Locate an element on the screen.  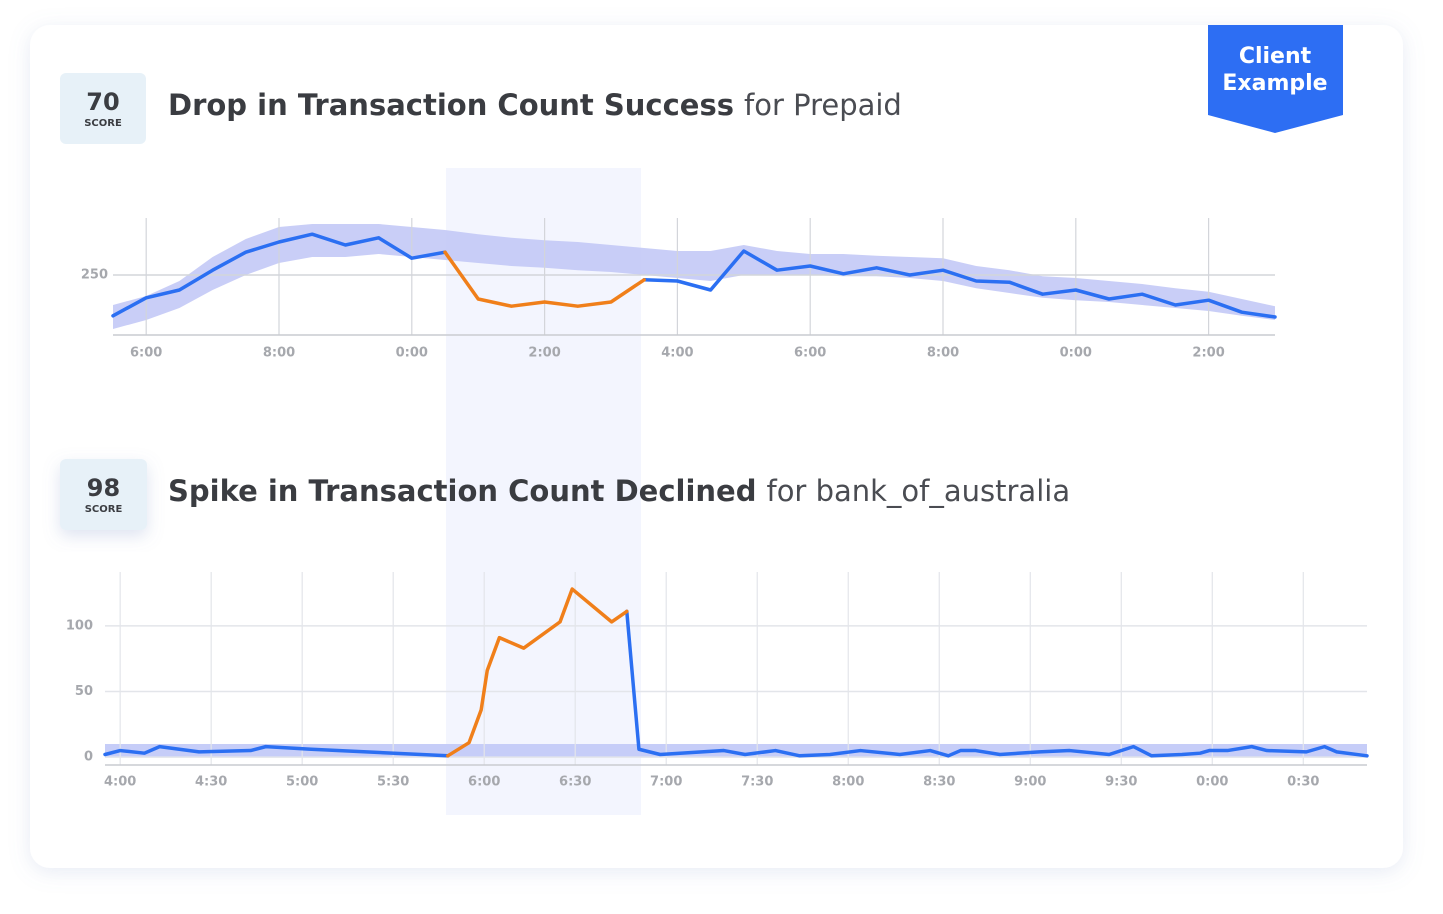
client-badge: Client Example is located at coordinates (1275, 79).